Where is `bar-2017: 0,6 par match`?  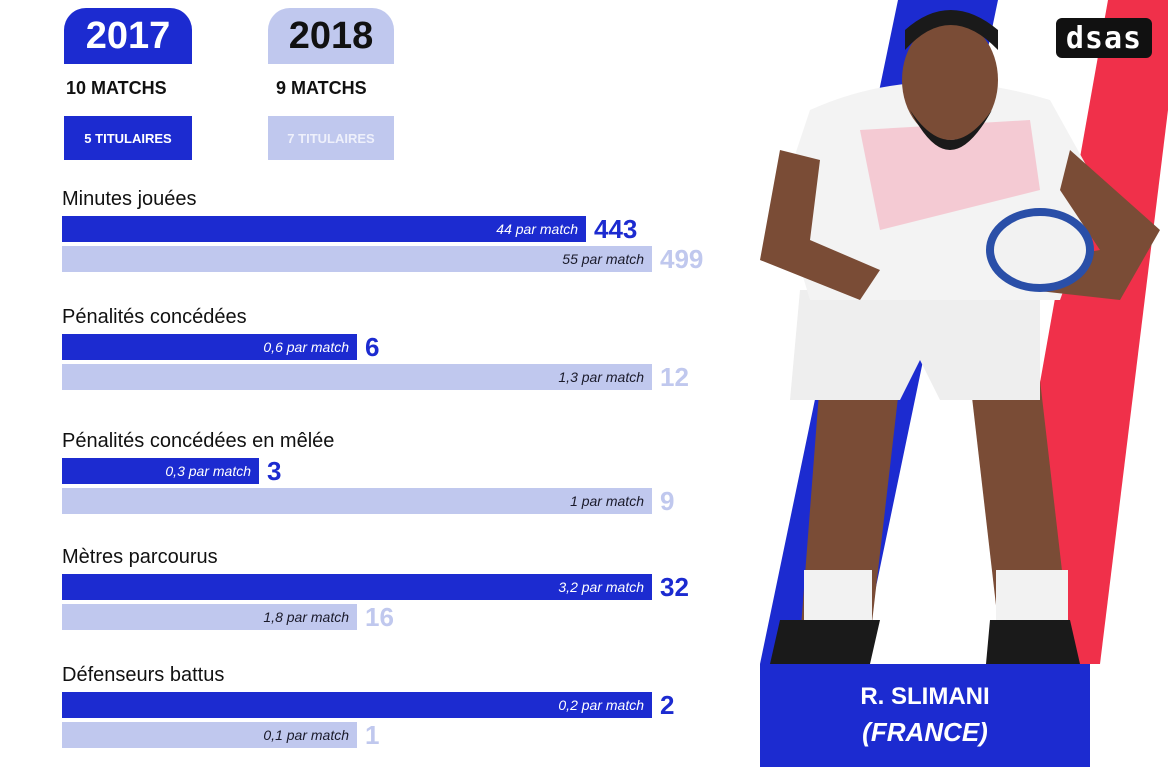 bar-2017: 0,6 par match is located at coordinates (209, 347).